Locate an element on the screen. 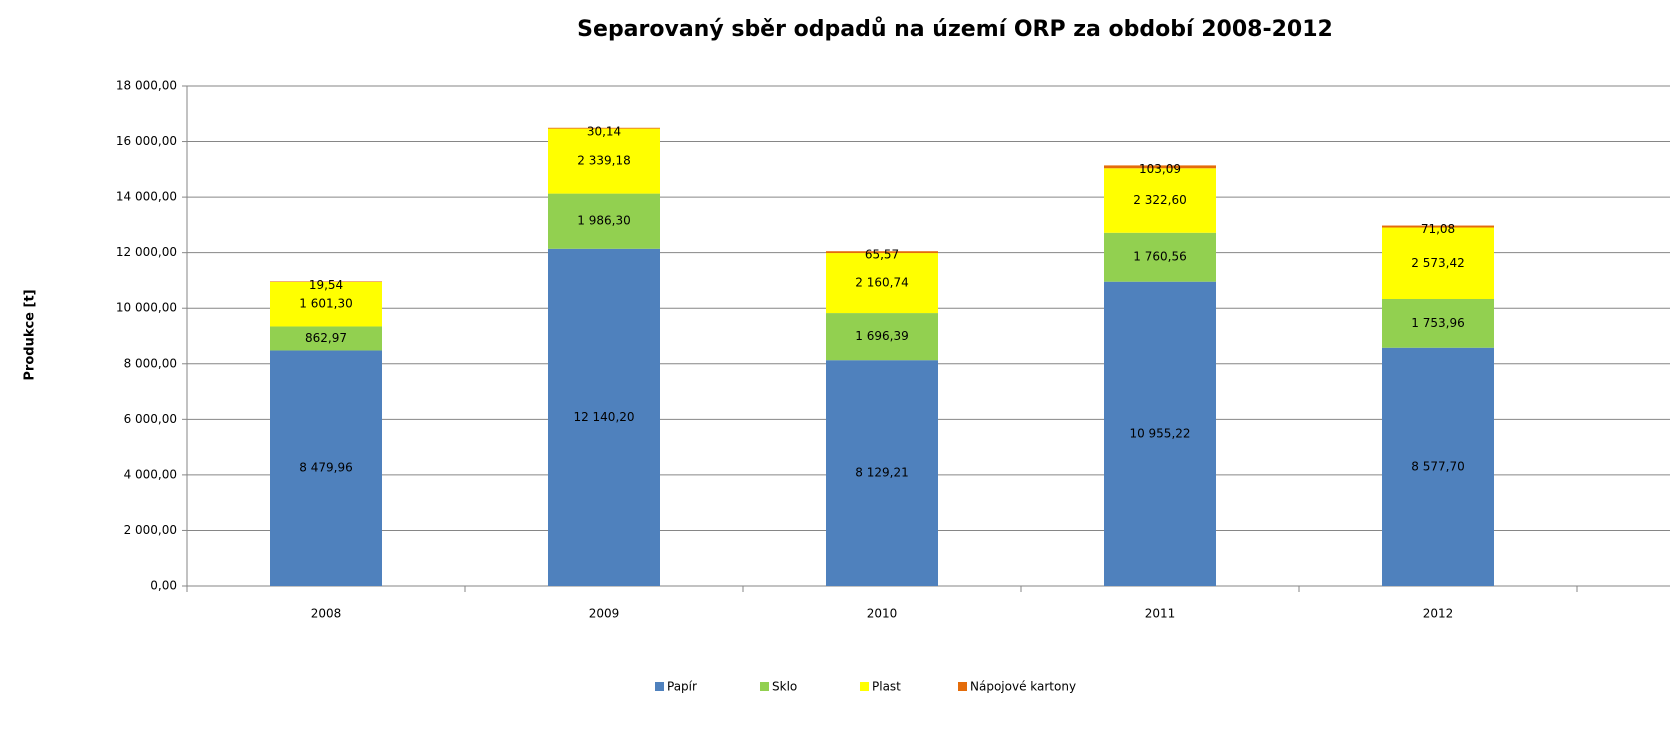  data-label: 2 160,74 is located at coordinates (881, 283).